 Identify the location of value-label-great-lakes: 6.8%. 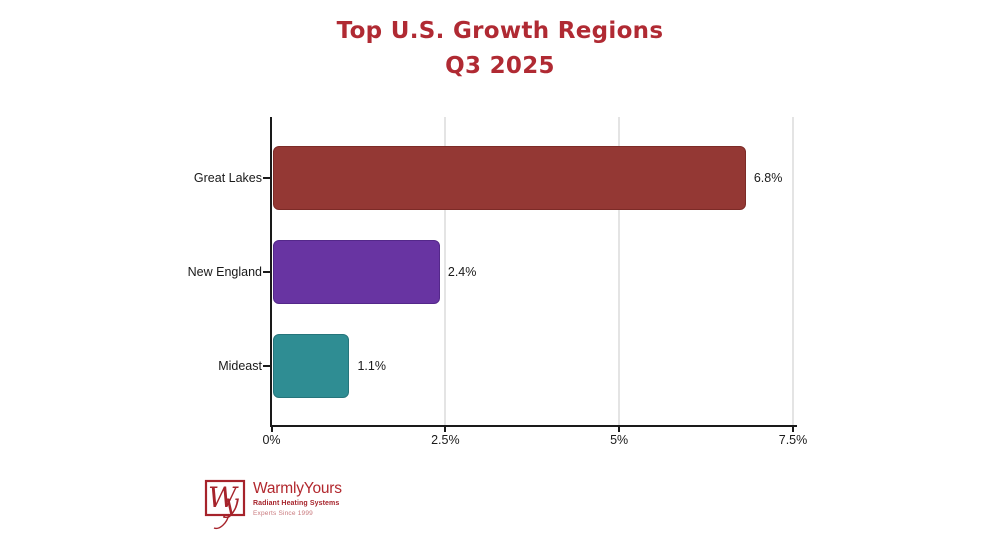
(768, 178).